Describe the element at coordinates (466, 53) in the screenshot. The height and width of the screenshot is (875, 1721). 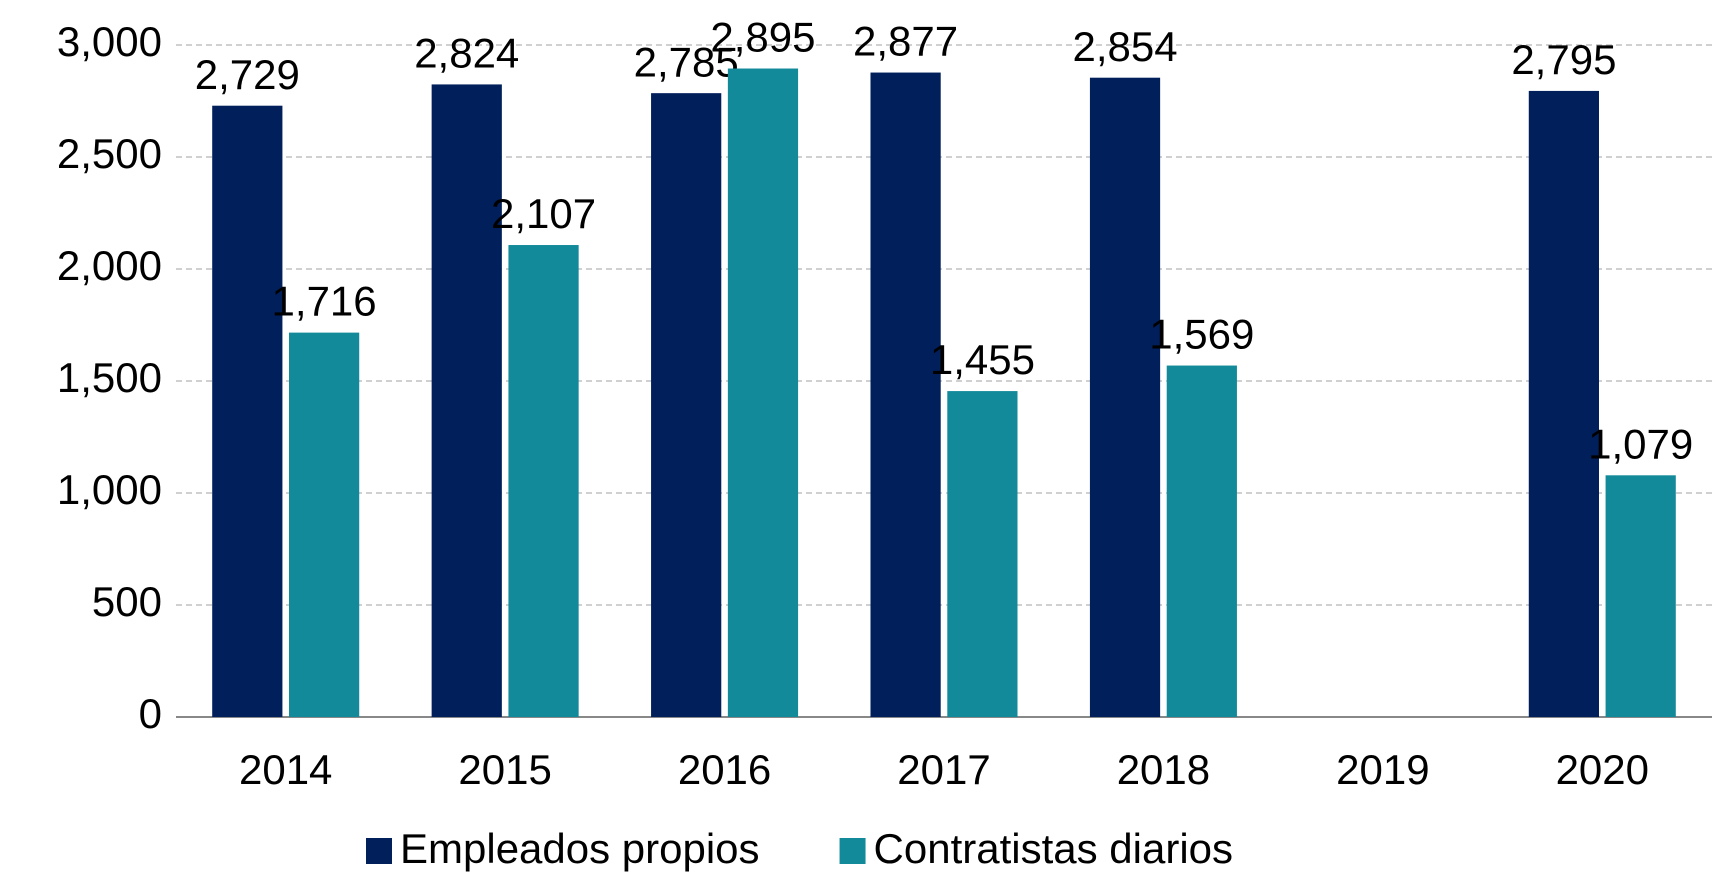
I see `value-label: 2,824` at that location.